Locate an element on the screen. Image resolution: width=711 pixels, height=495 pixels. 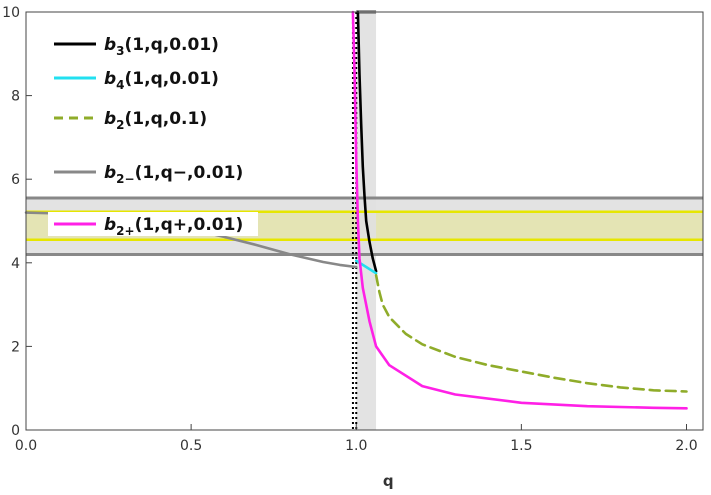
legend-label-4: b2+(1,q+,0.01) is located at coordinates (173, 226).